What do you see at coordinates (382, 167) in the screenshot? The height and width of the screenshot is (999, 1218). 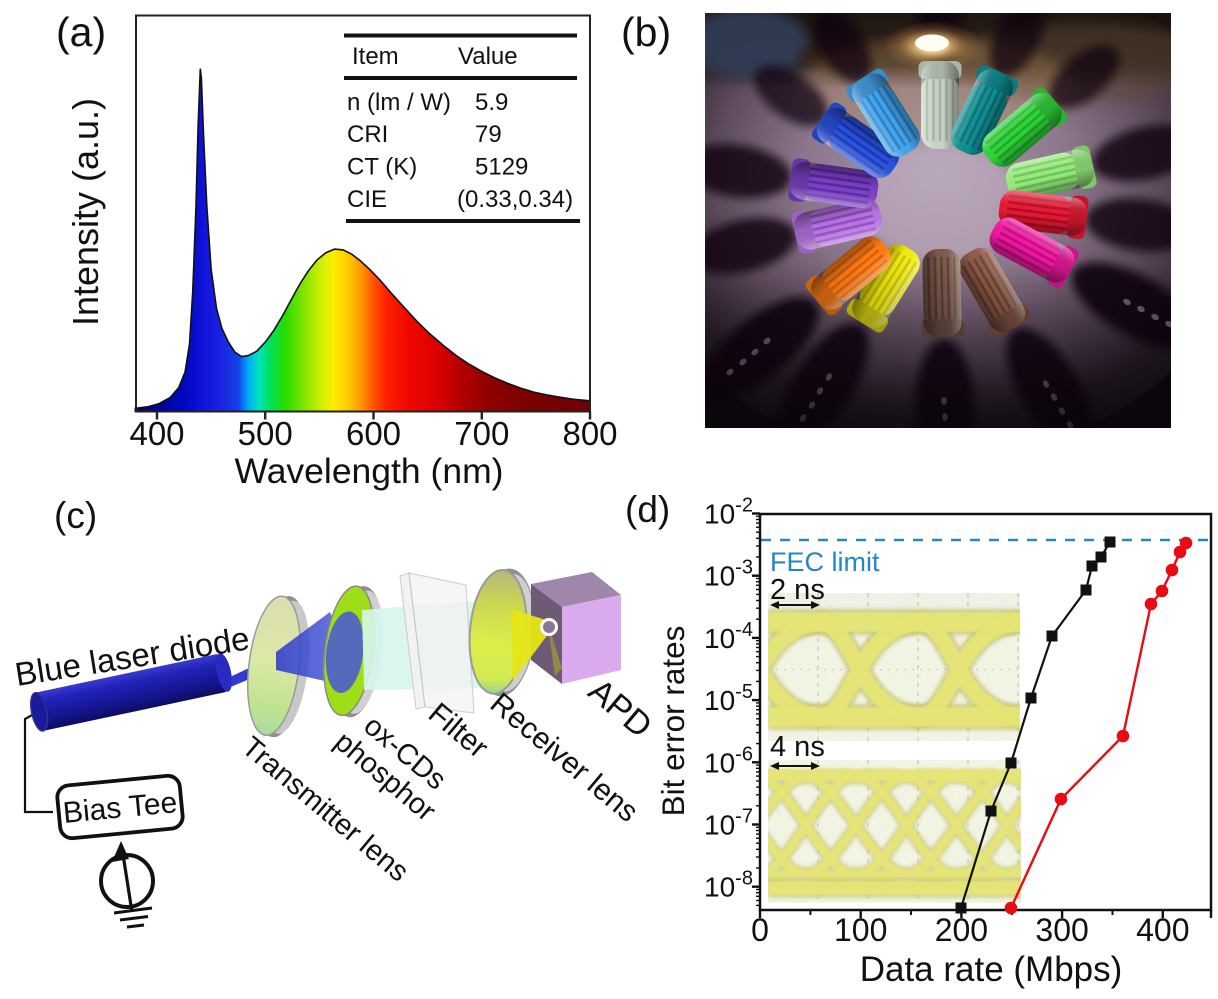 I see `svg-text: CT (K)` at bounding box center [382, 167].